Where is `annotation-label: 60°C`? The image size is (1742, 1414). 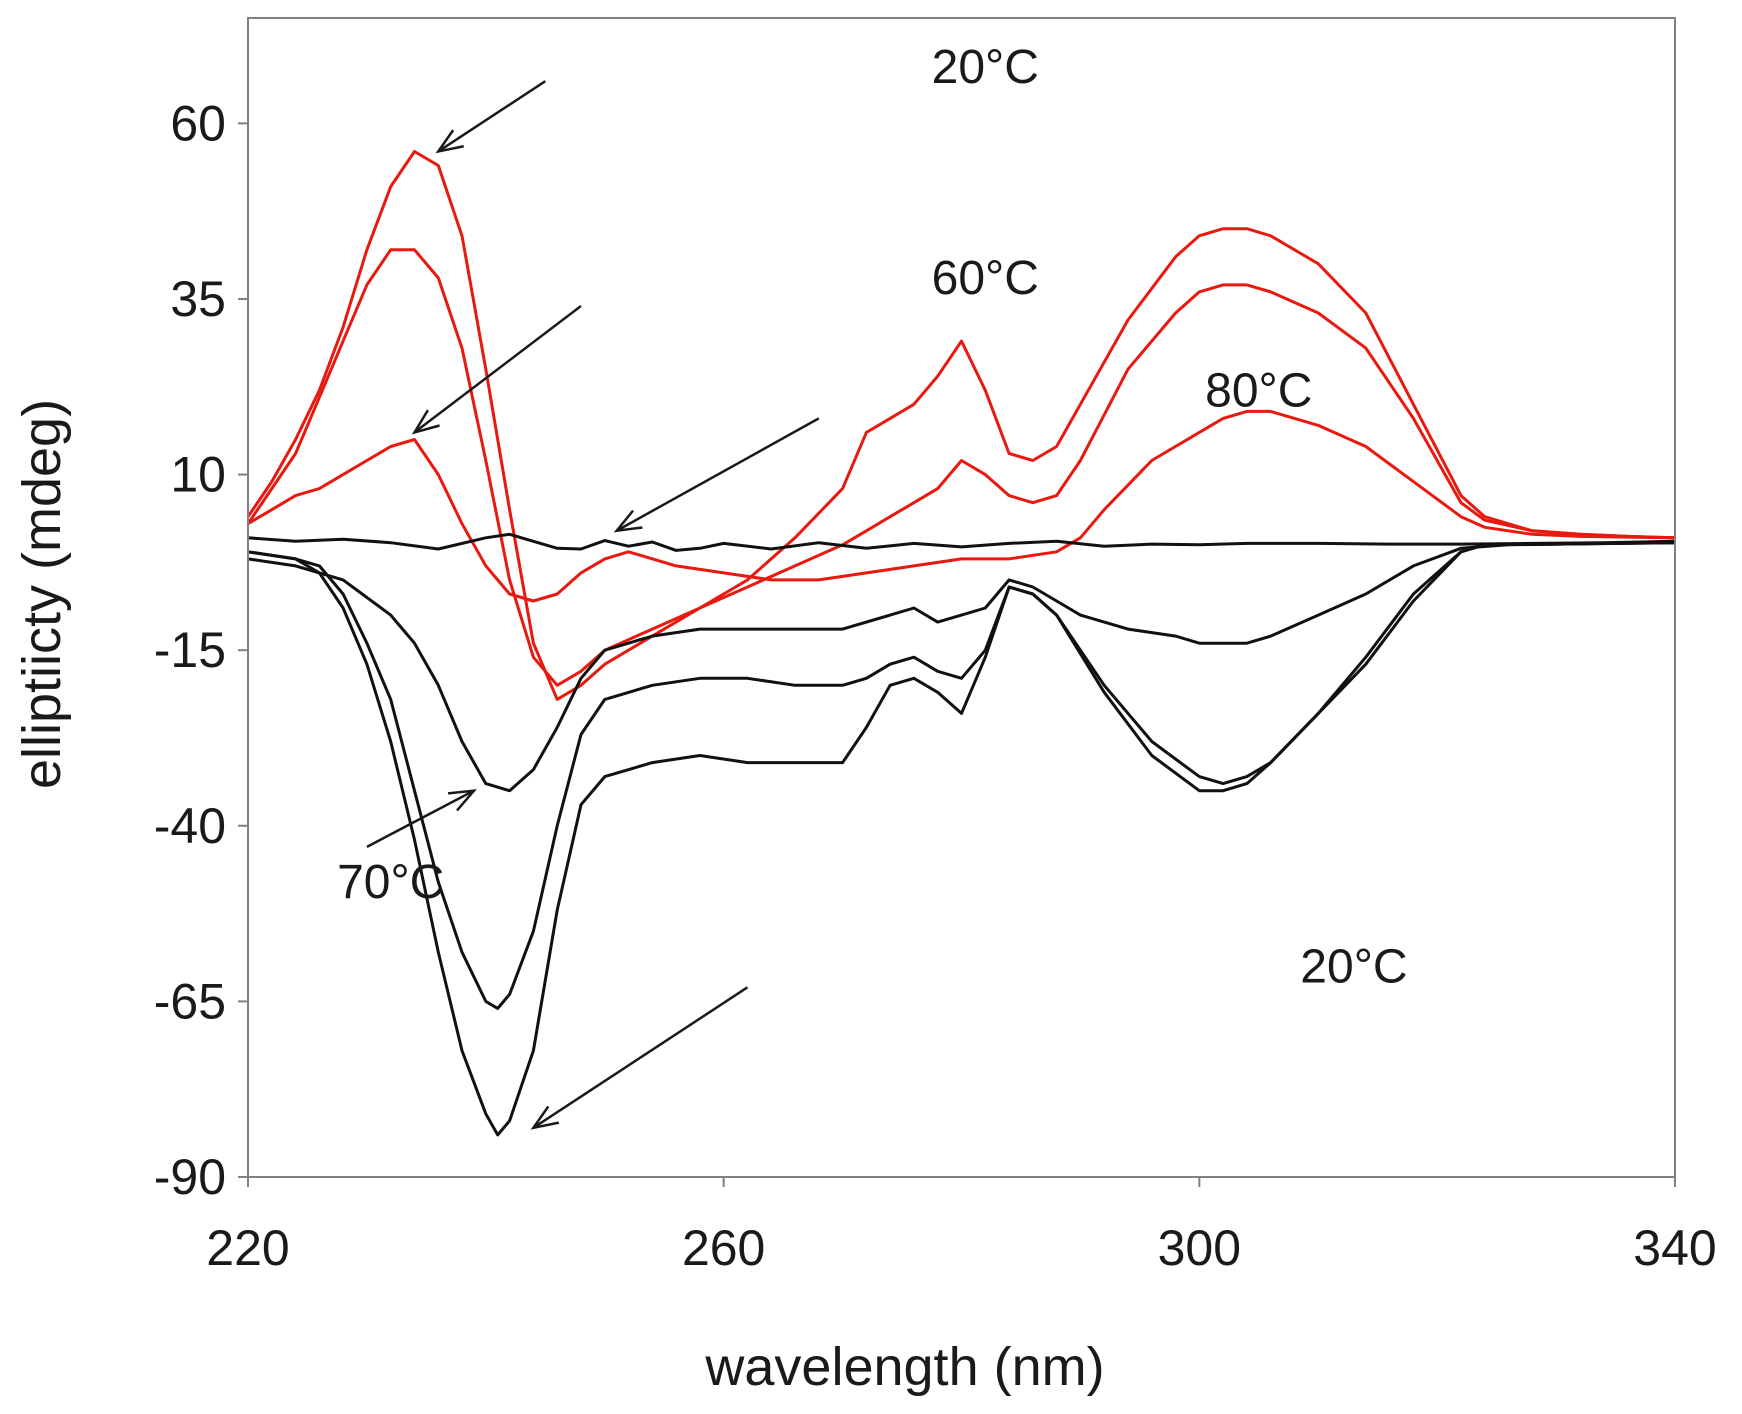 annotation-label: 60°C is located at coordinates (985, 278).